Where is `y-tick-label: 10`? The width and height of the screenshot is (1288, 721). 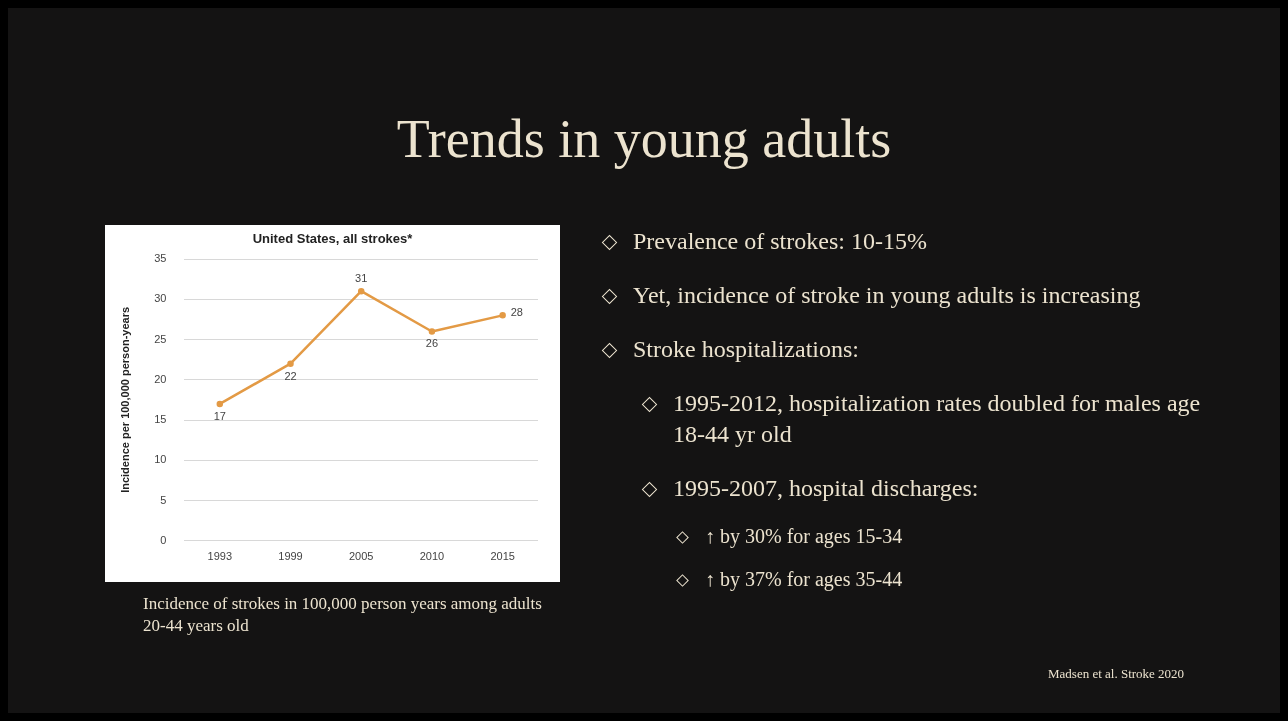
y-tick-label: 10 is located at coordinates (160, 459).